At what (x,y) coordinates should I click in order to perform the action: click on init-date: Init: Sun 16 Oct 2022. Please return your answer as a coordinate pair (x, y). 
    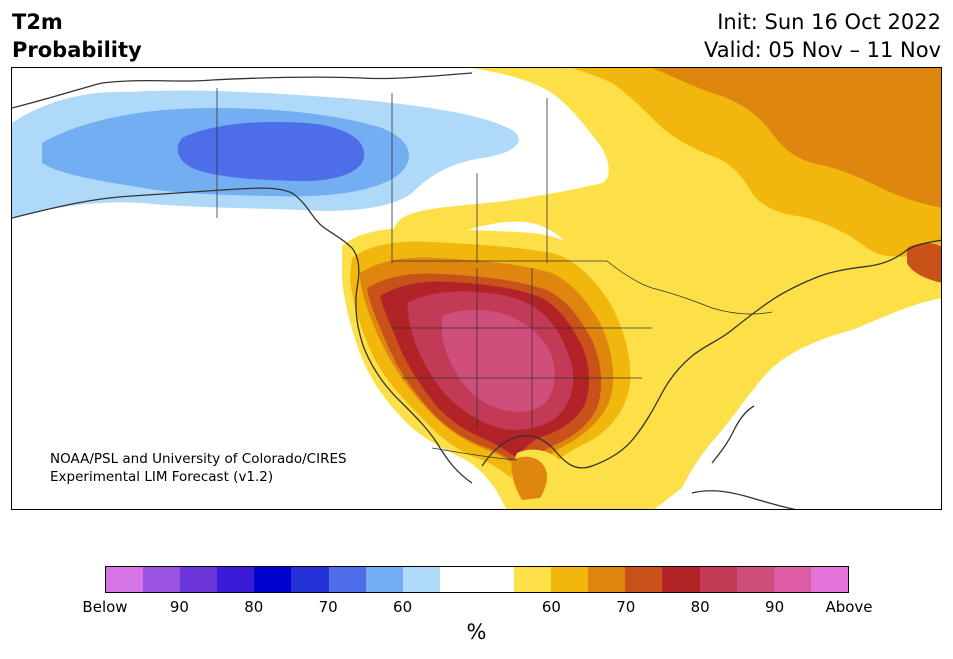
    Looking at the image, I should click on (829, 22).